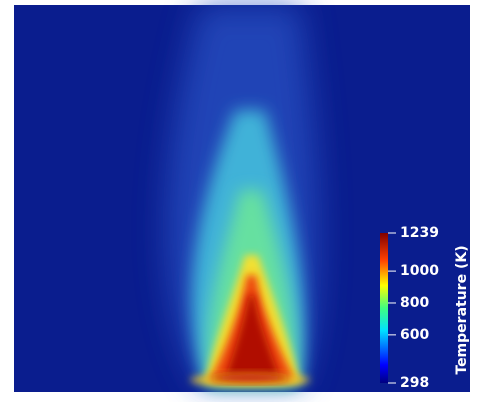  I want to click on tick-label: 1000, so click(419, 271).